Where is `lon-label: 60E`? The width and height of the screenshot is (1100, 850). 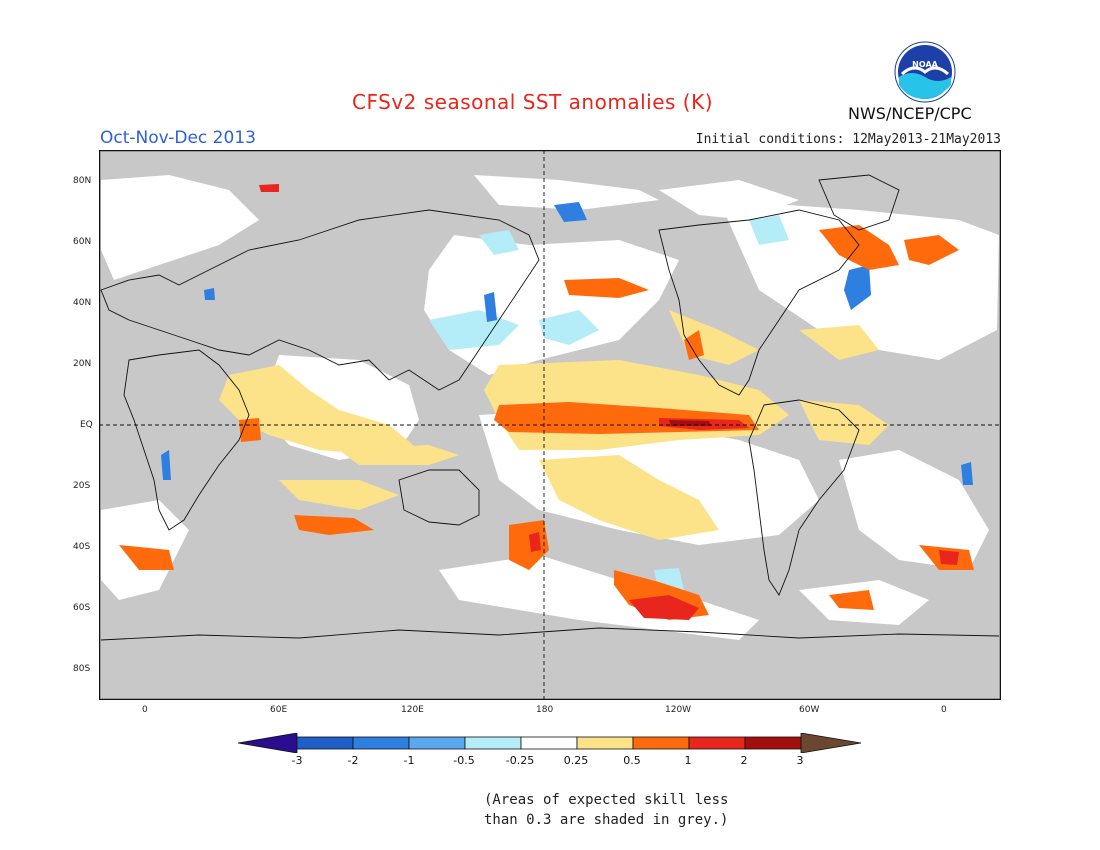
lon-label: 60E is located at coordinates (279, 710).